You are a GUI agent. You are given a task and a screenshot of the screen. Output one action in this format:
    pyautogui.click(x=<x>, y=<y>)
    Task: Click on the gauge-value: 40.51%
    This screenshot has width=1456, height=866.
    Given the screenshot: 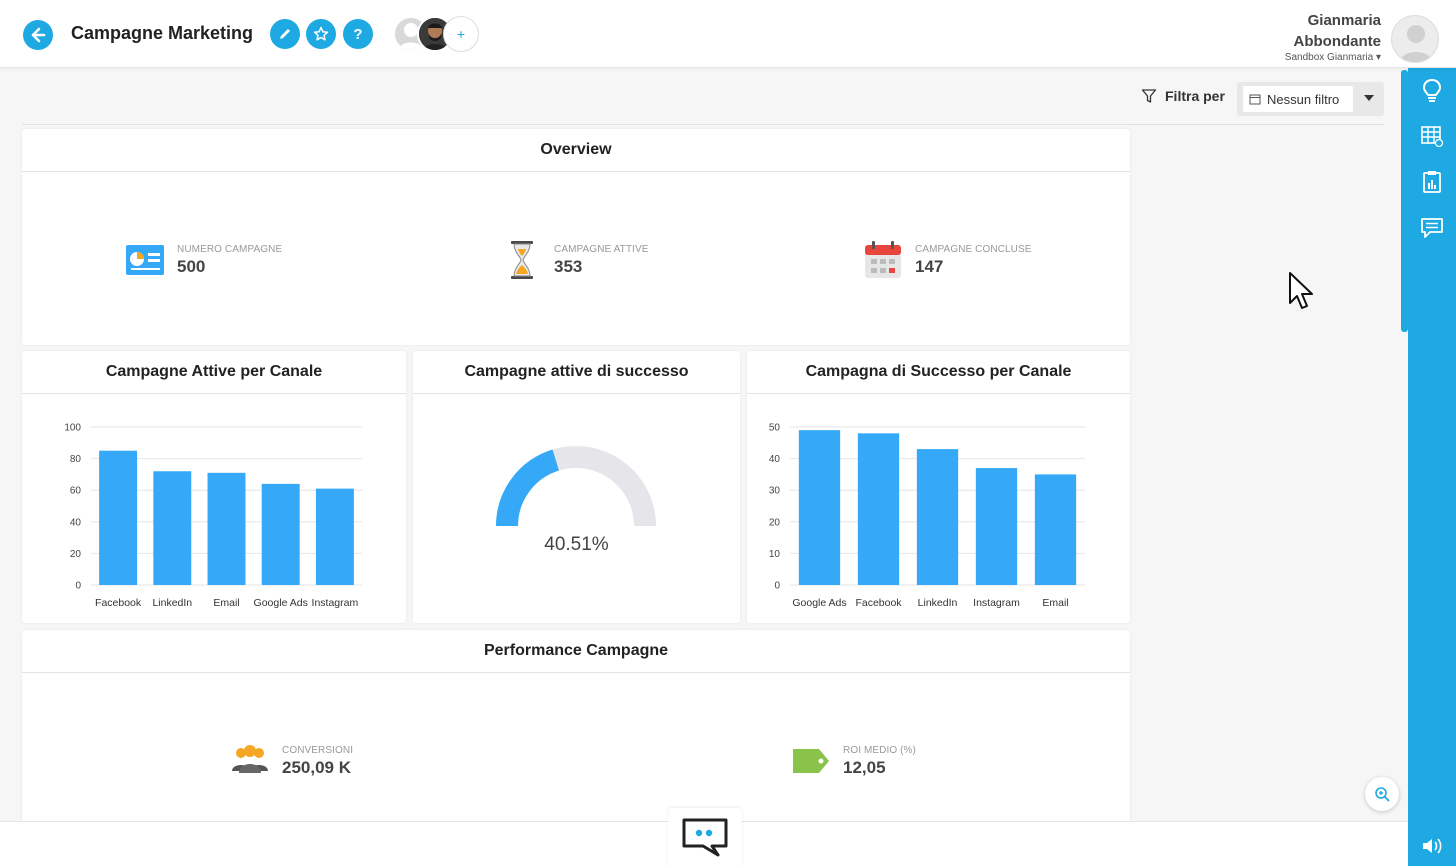 What is the action you would take?
    pyautogui.click(x=576, y=544)
    